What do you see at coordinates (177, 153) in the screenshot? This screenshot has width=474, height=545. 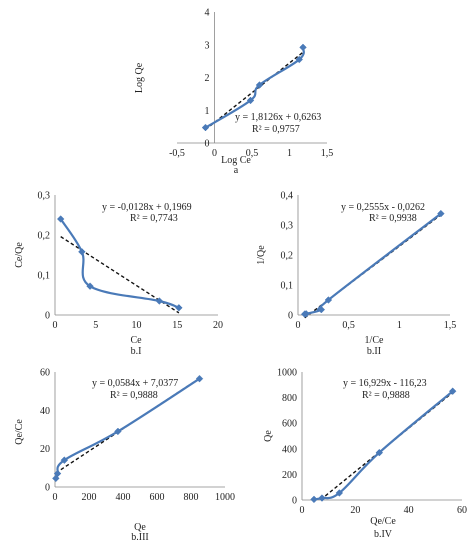 I see `x-tick-label: -0,5` at bounding box center [177, 153].